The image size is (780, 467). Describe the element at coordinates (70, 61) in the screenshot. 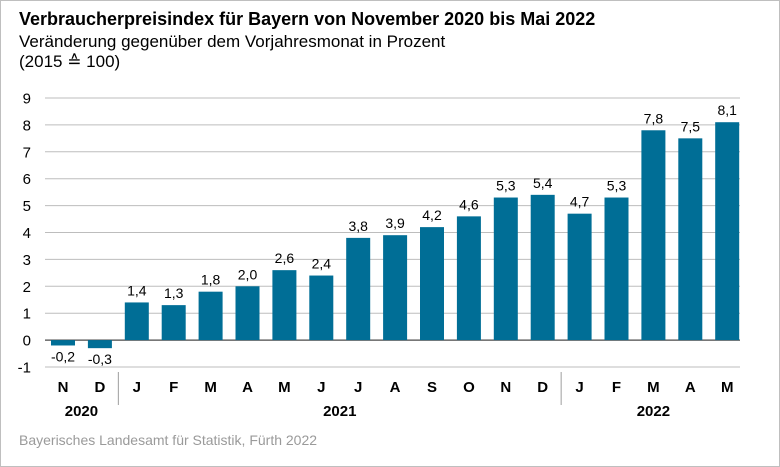

I see `chart-basis-note: (2015 ≙ 100)` at that location.